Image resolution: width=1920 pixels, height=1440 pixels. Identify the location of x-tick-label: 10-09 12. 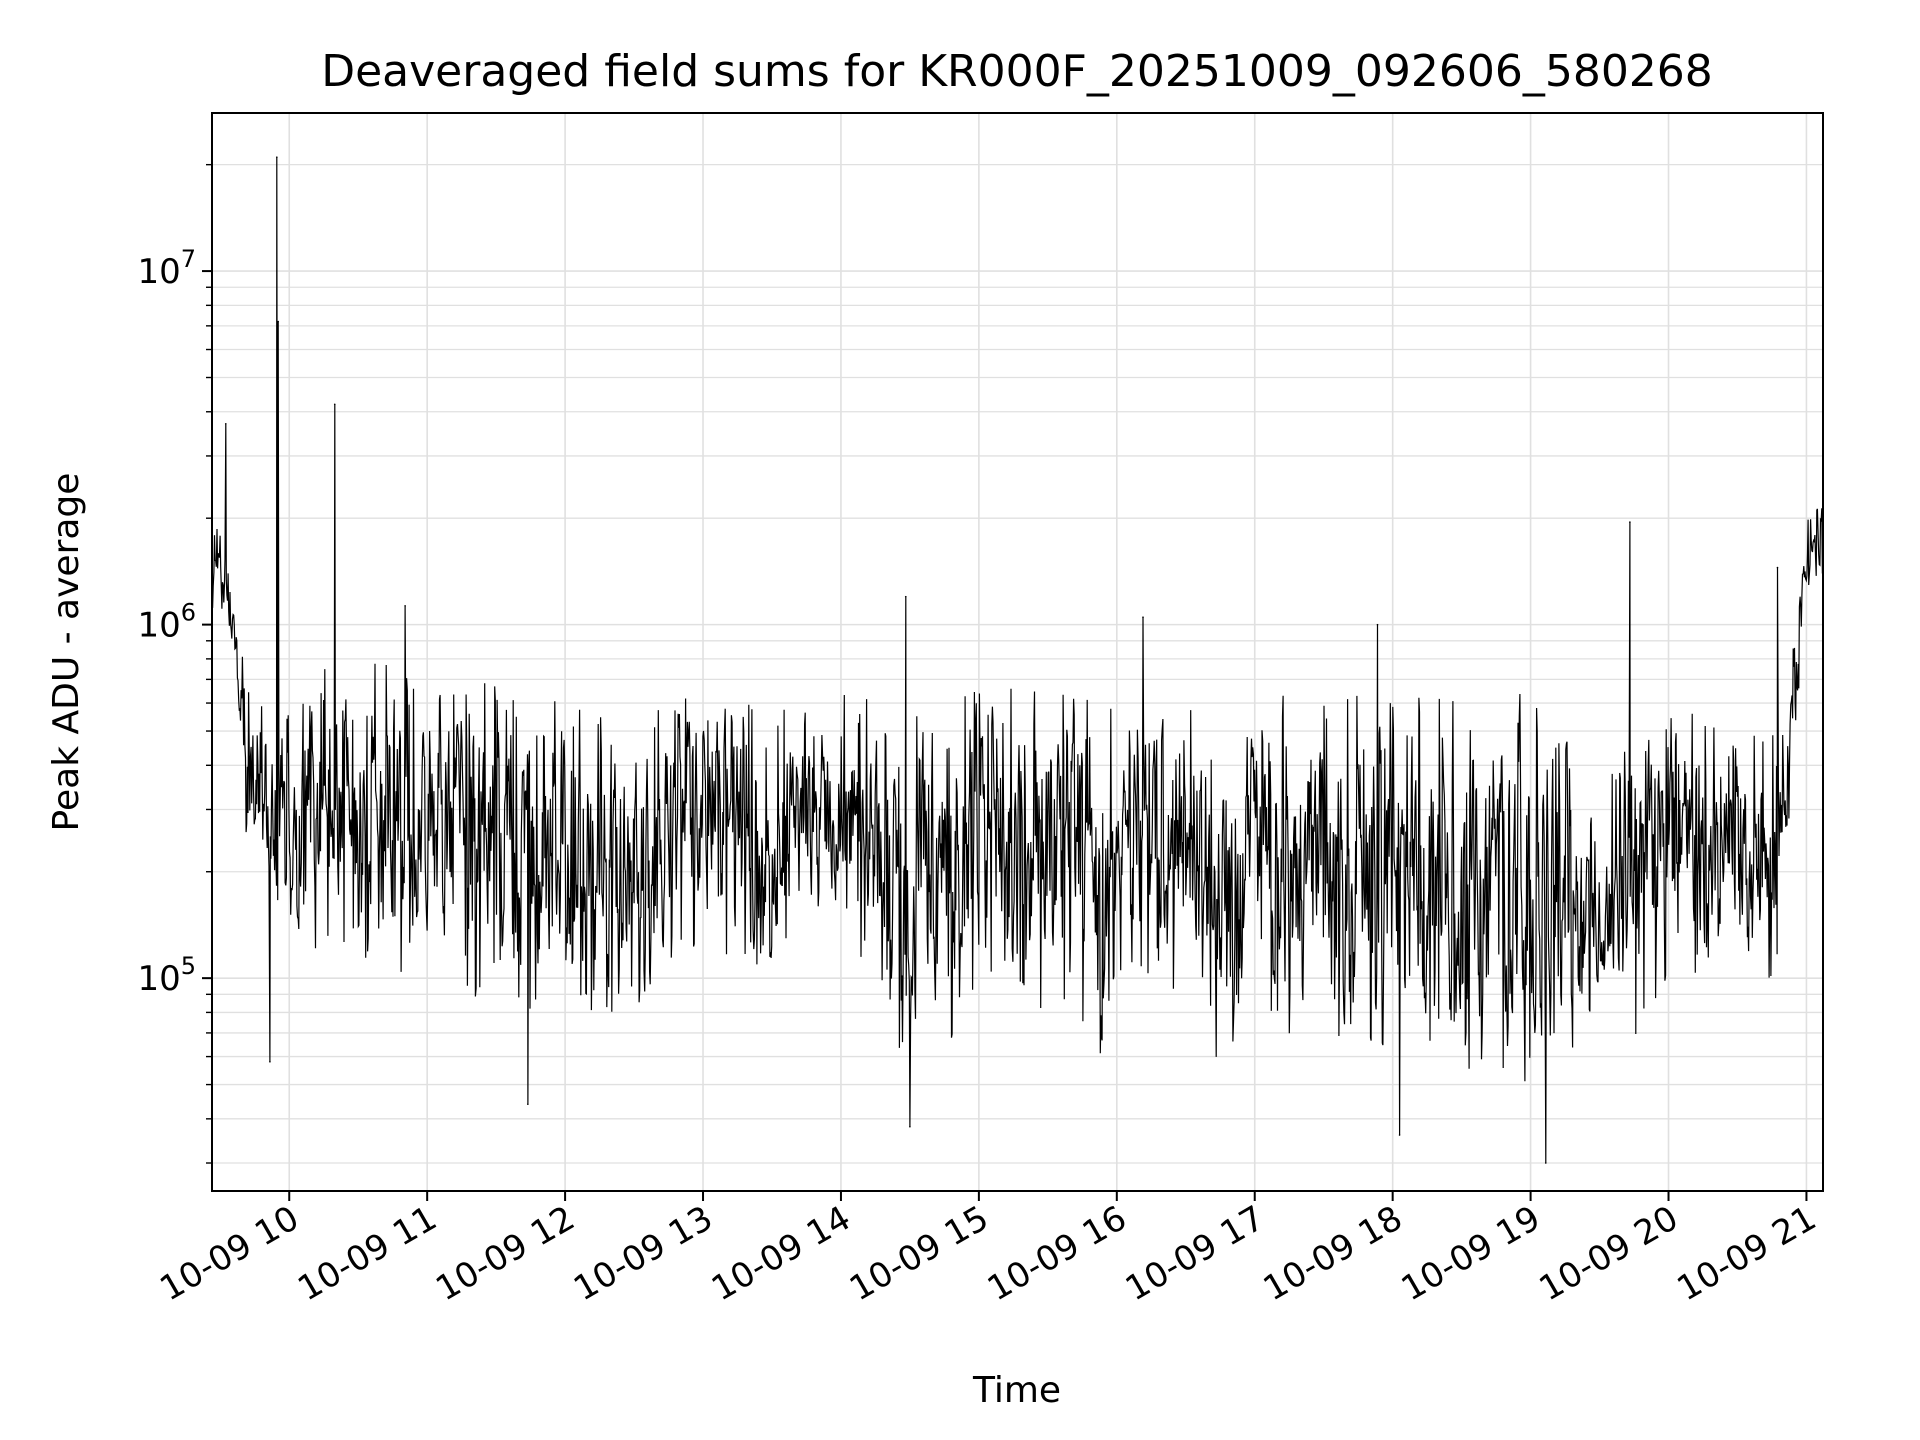
(505, 1253).